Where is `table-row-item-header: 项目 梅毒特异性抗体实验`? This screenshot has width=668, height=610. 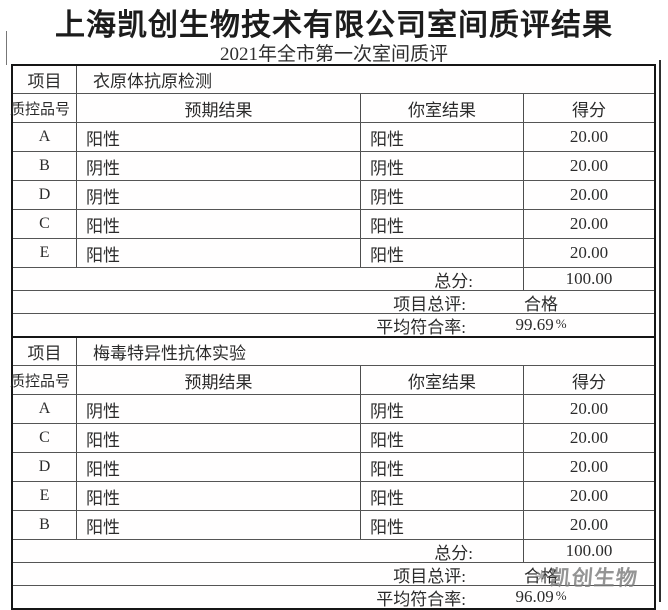
table-row-item-header: 项目 梅毒特异性抗体实验 is located at coordinates (333, 351).